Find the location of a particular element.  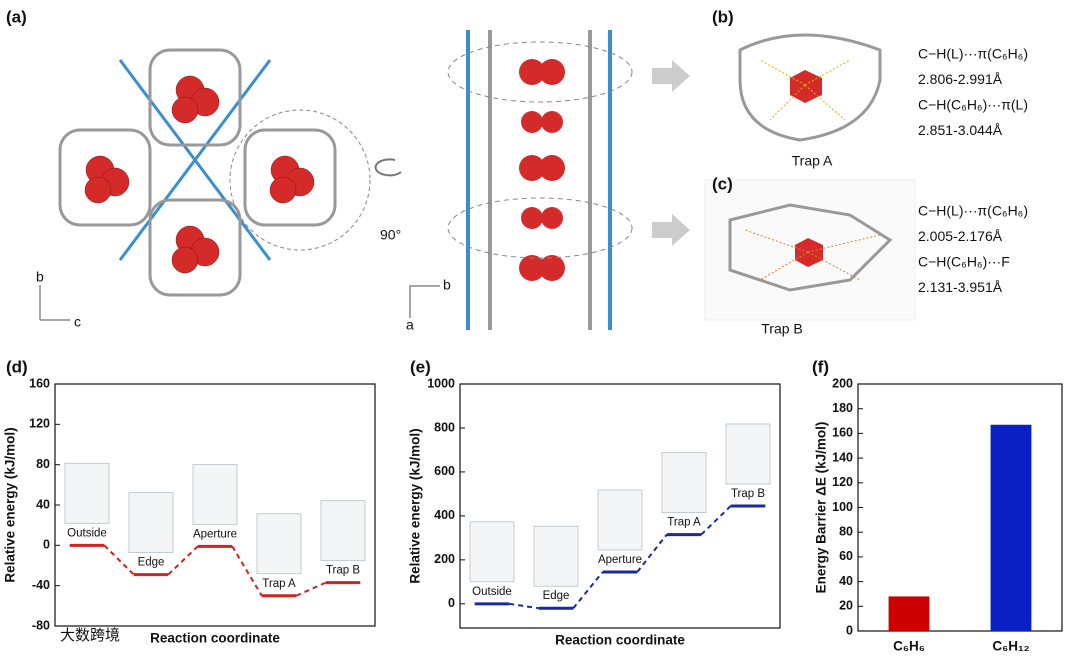

panel-label: (c) is located at coordinates (722, 183).